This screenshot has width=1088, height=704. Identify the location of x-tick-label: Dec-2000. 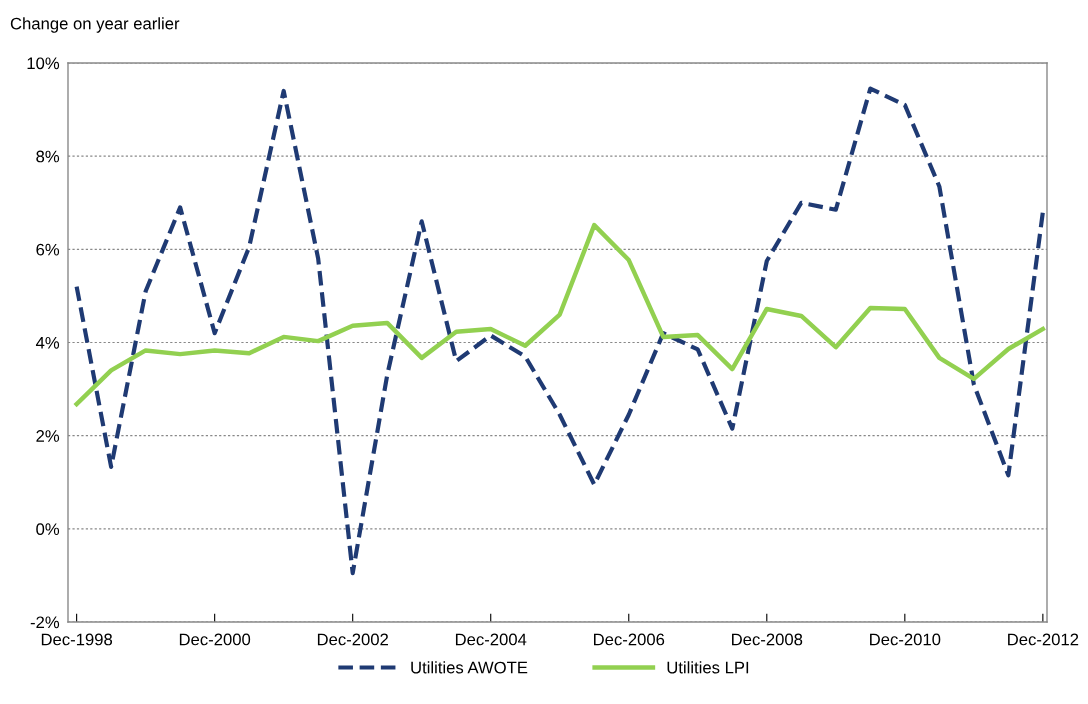
(215, 639).